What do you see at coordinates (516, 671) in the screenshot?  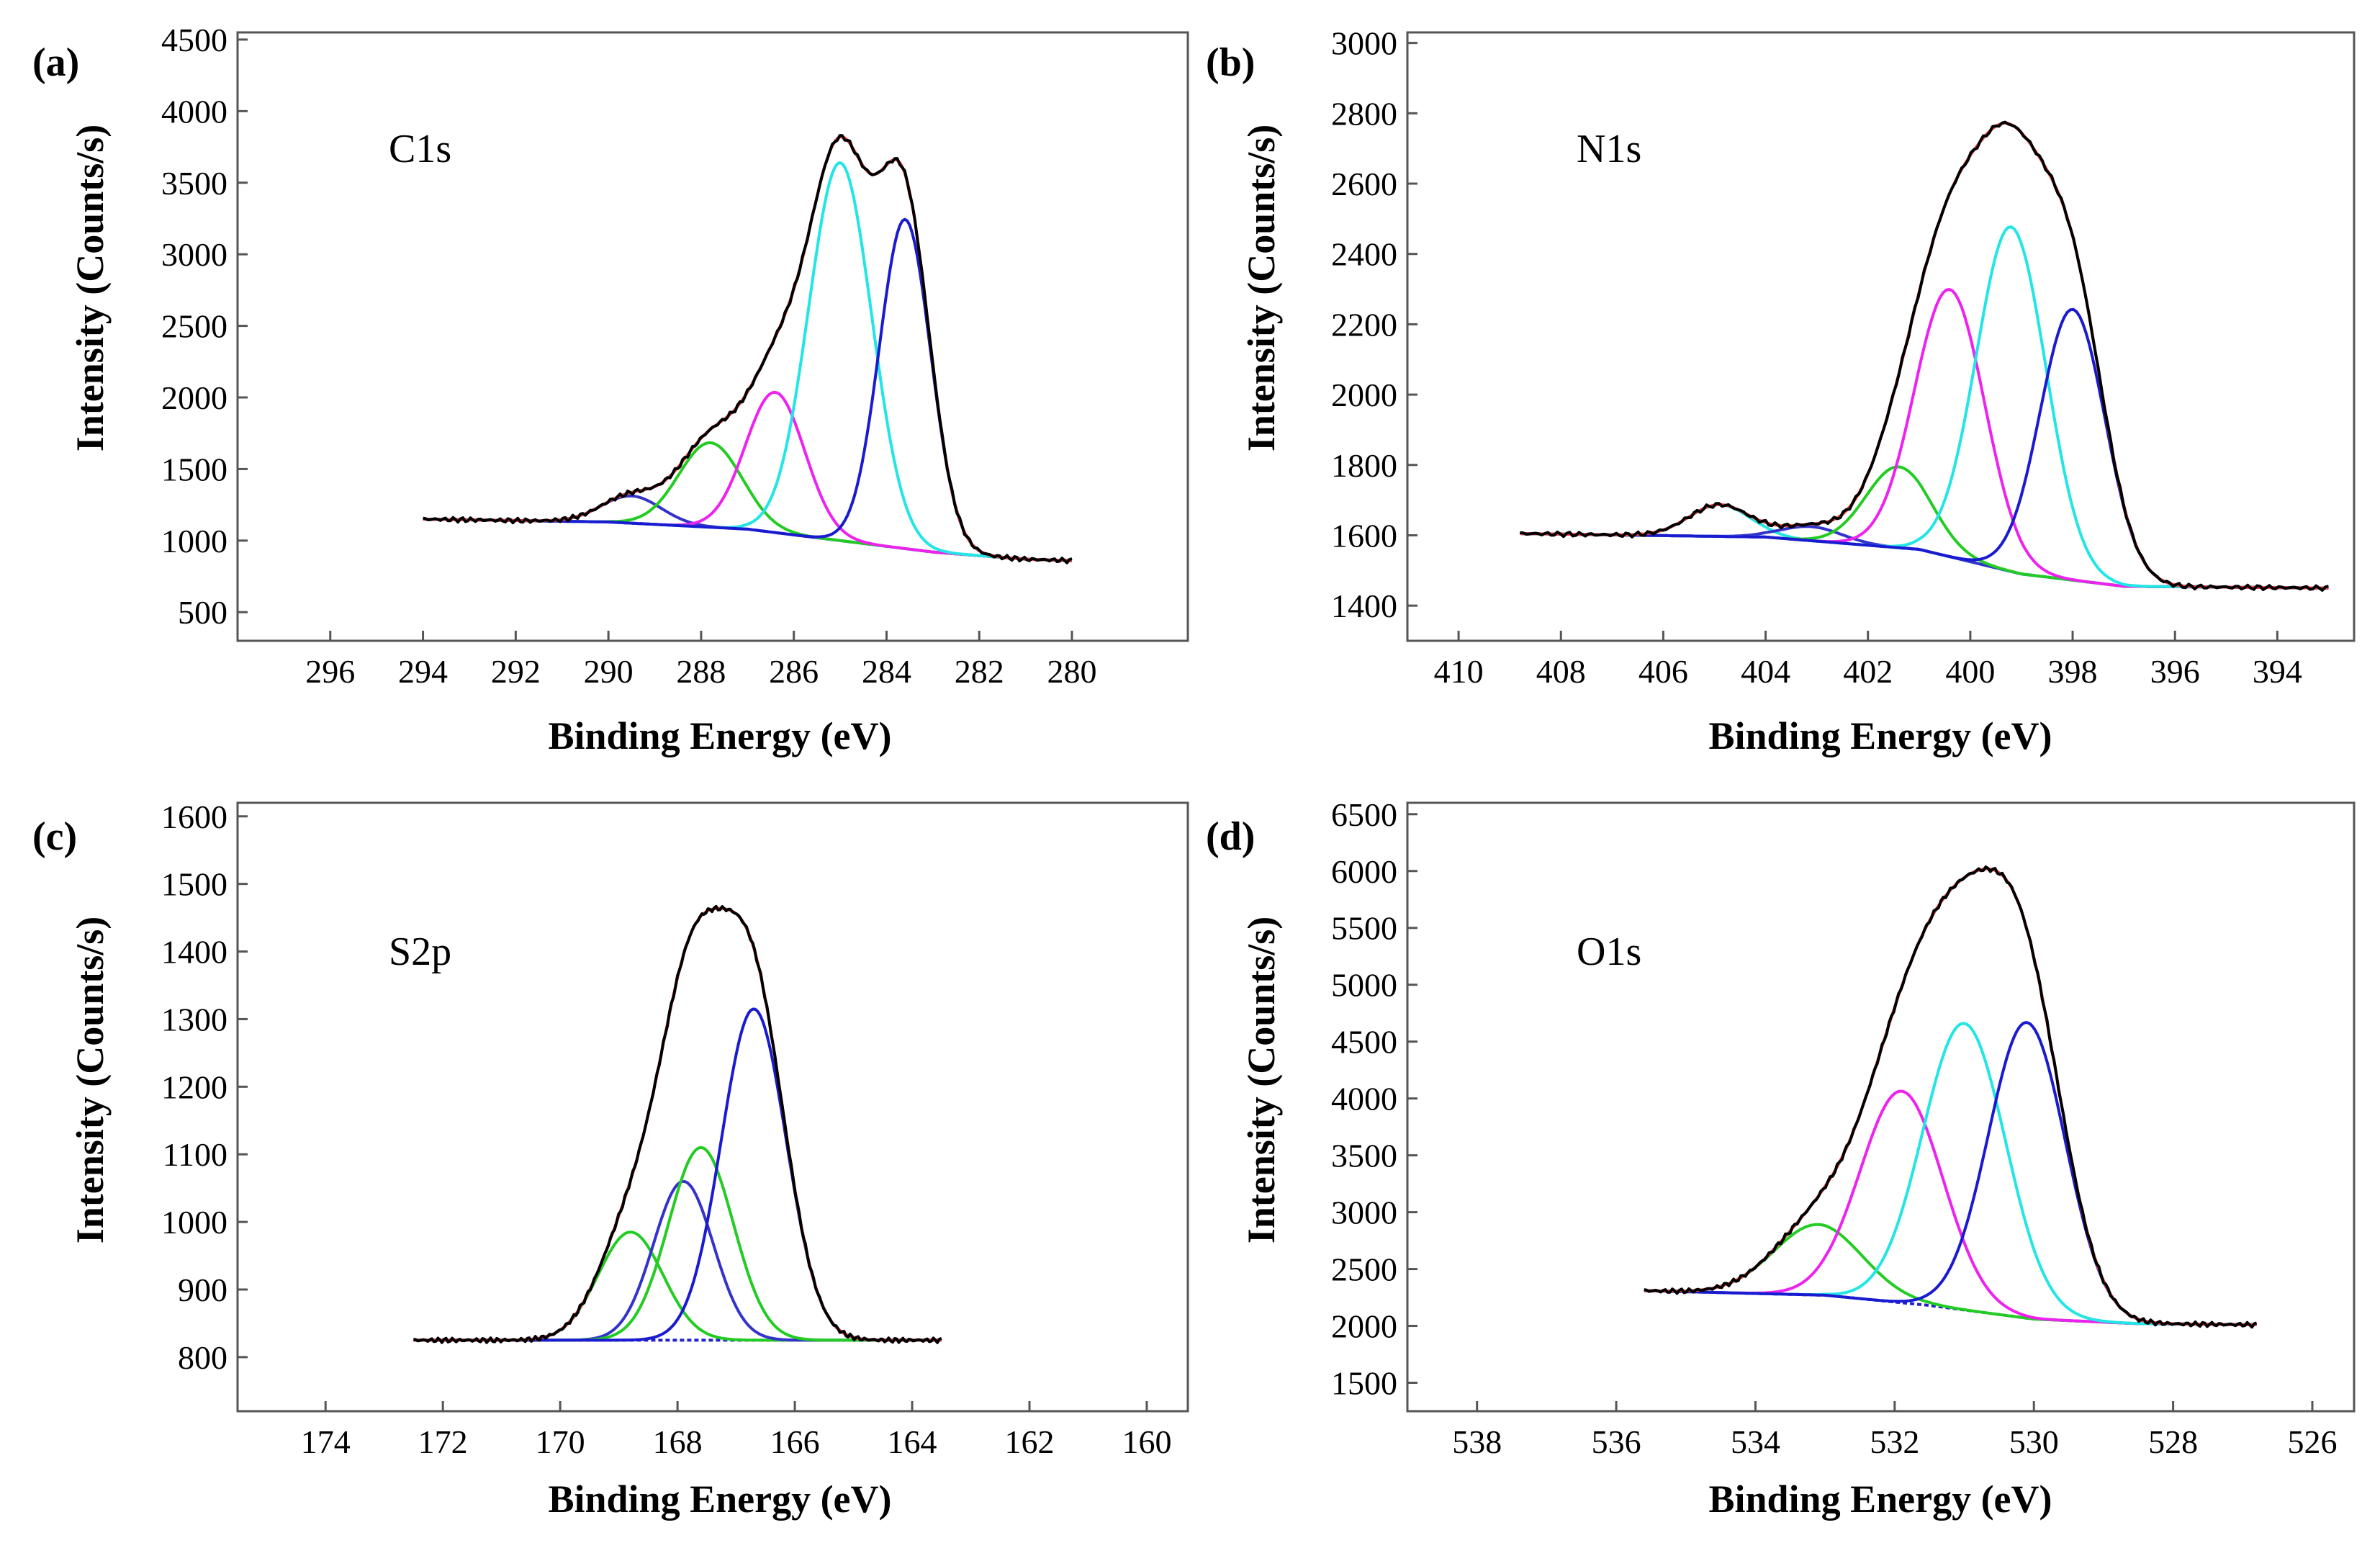 I see `x-tick-label: 292` at bounding box center [516, 671].